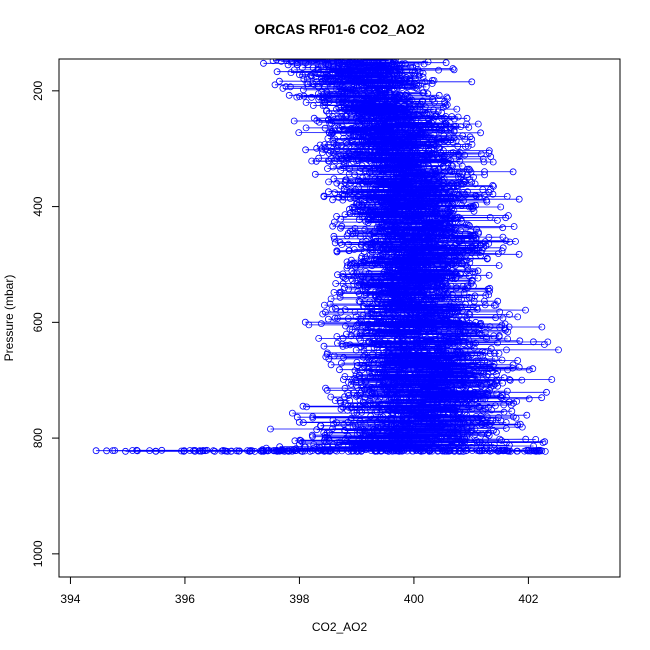 The image size is (650, 650). I want to click on y-axis-label: Pressure (mbar), so click(9, 318).